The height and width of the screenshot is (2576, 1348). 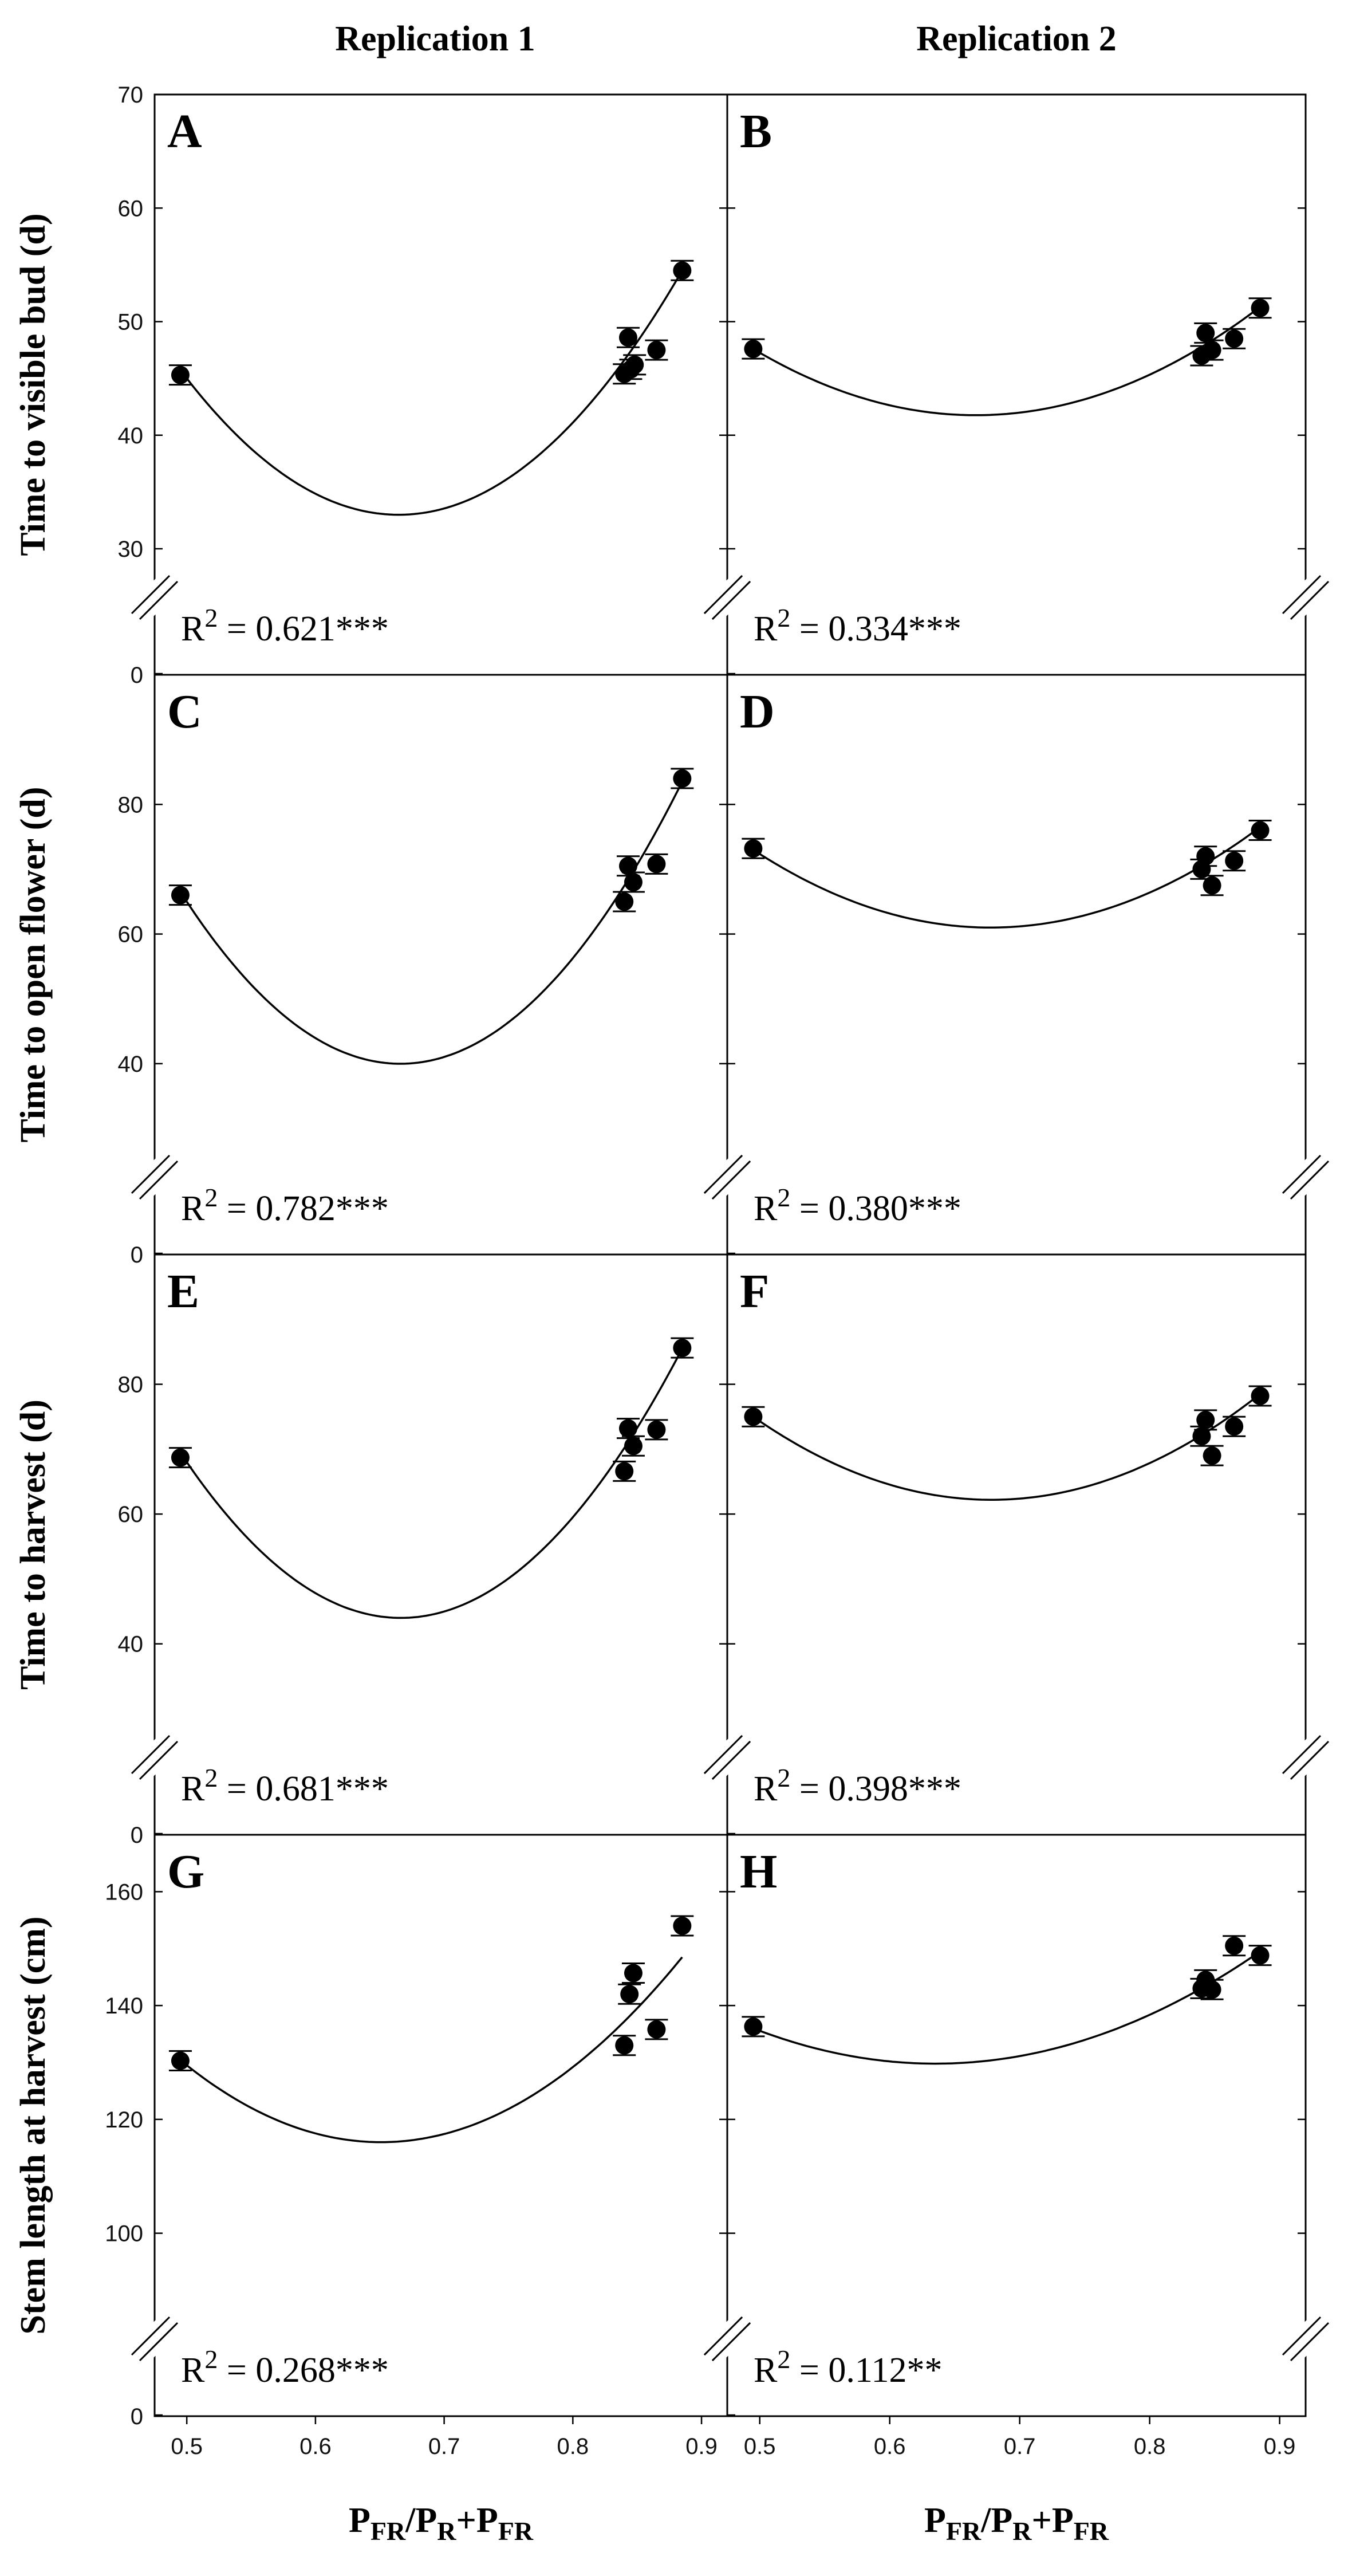 I want to click on y-tick-label: 100, so click(x=124, y=2234).